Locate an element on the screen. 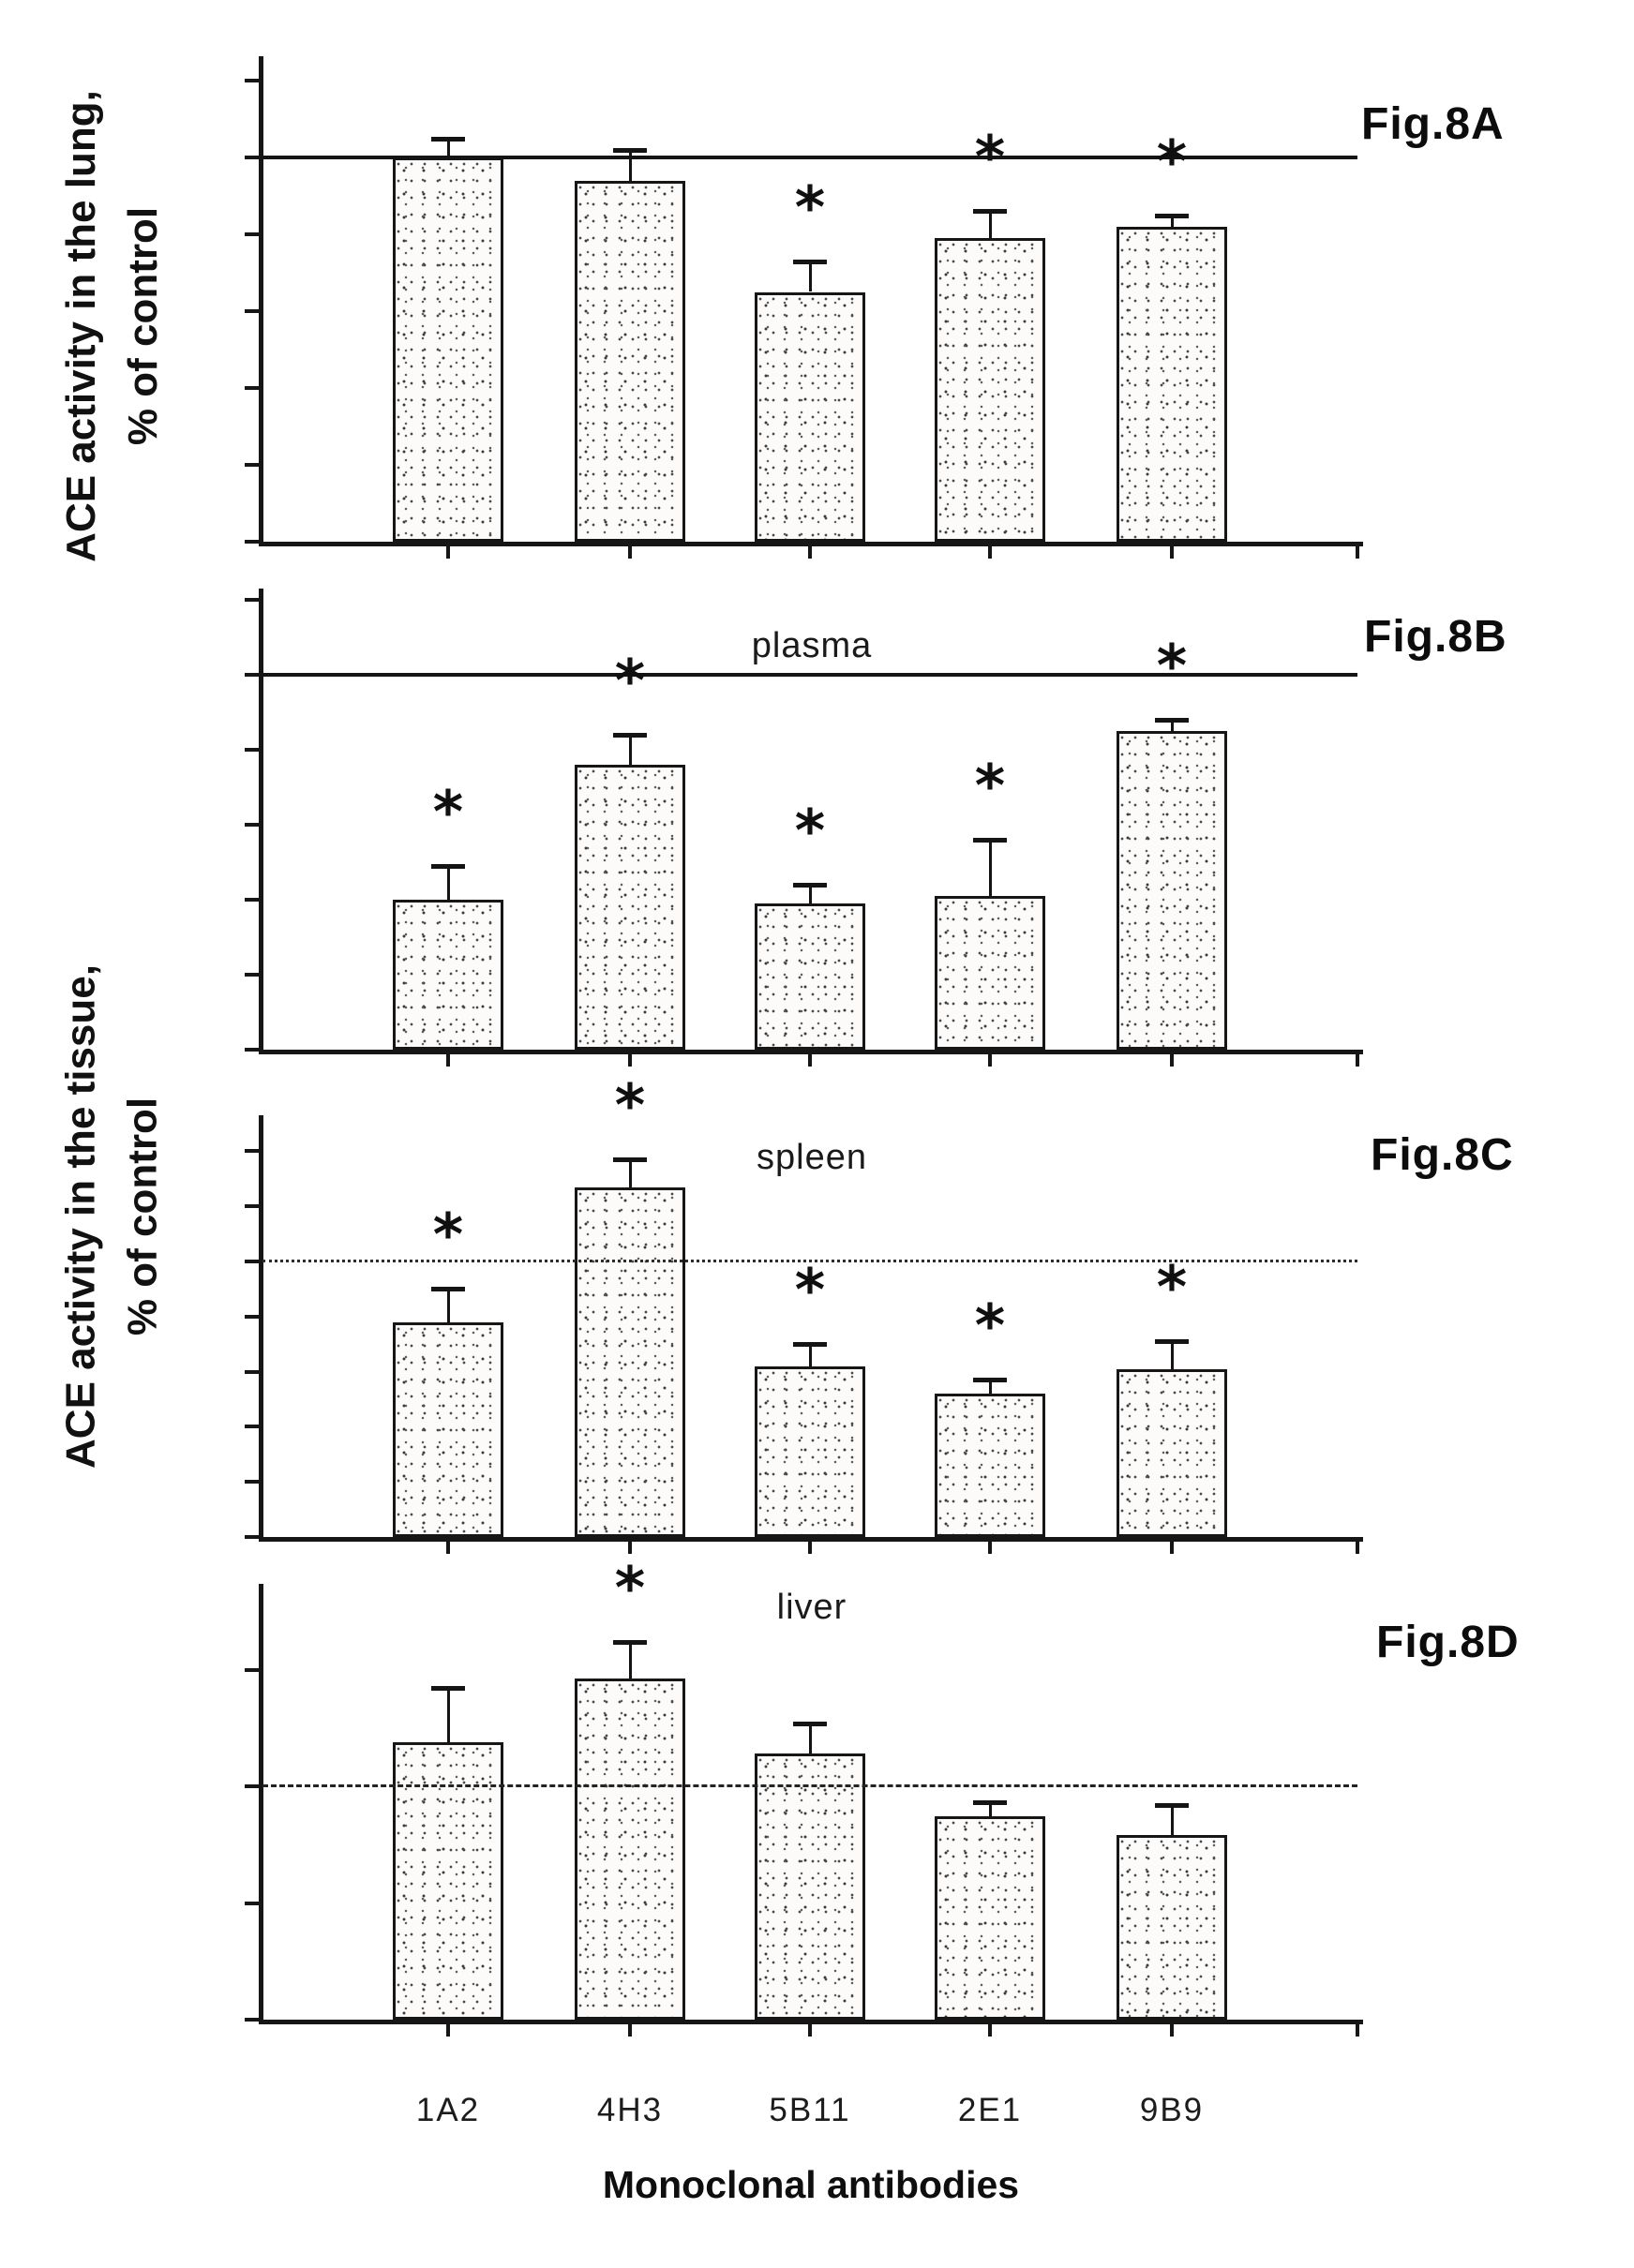 Image resolution: width=1634 pixels, height=2268 pixels. x-axis-line-Fig.8C is located at coordinates (811, 1540).